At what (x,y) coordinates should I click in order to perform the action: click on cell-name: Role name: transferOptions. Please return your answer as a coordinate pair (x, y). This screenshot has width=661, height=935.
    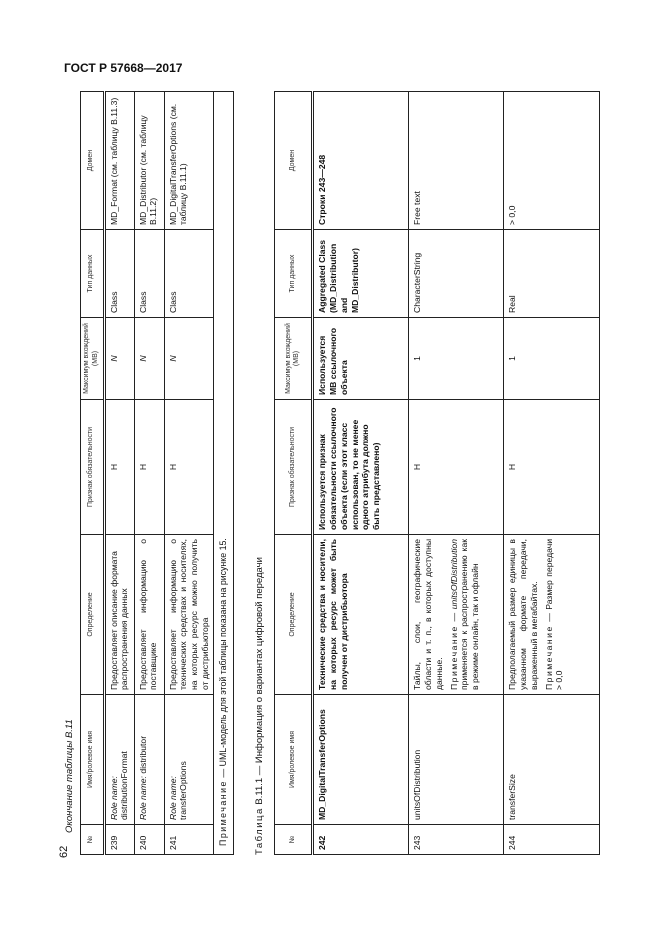
    Looking at the image, I should click on (189, 759).